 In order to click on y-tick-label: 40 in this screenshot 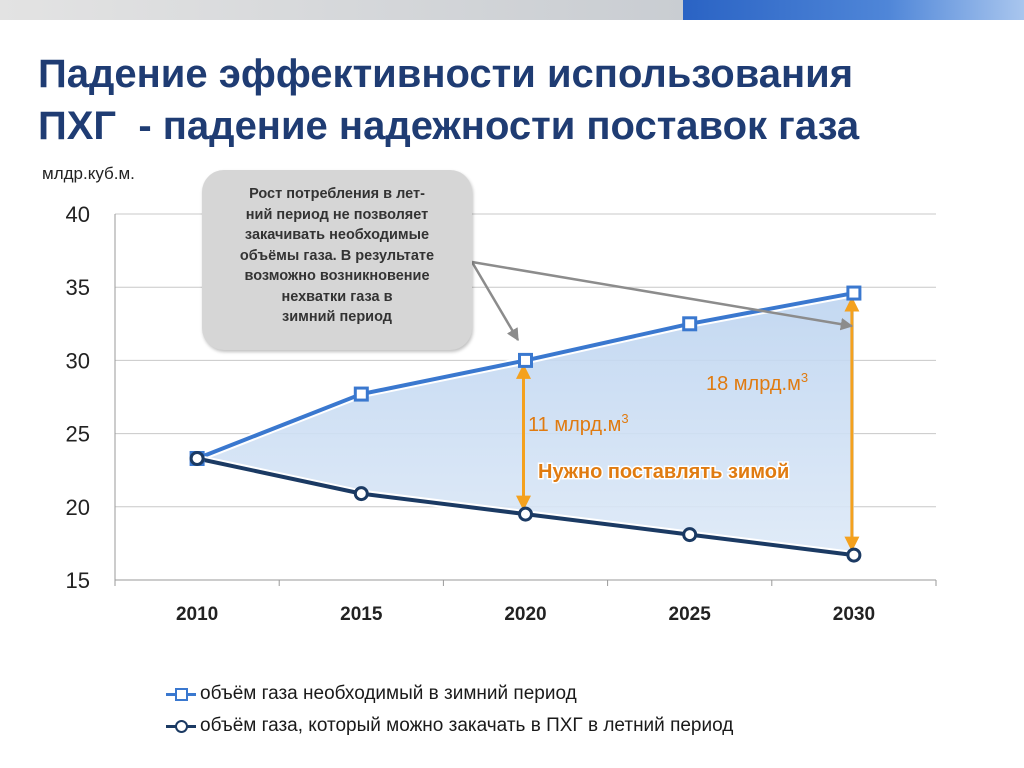, I will do `click(78, 214)`.